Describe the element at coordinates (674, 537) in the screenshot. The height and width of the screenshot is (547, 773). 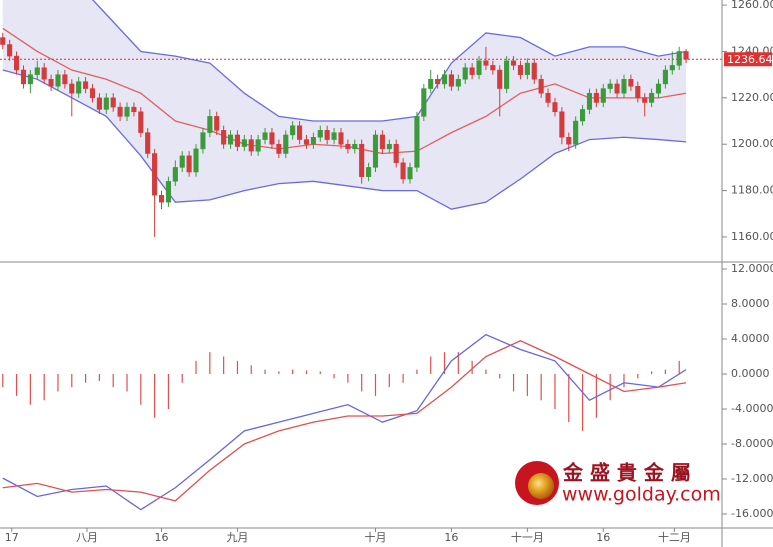
I see `x-tick-label: 十二月` at that location.